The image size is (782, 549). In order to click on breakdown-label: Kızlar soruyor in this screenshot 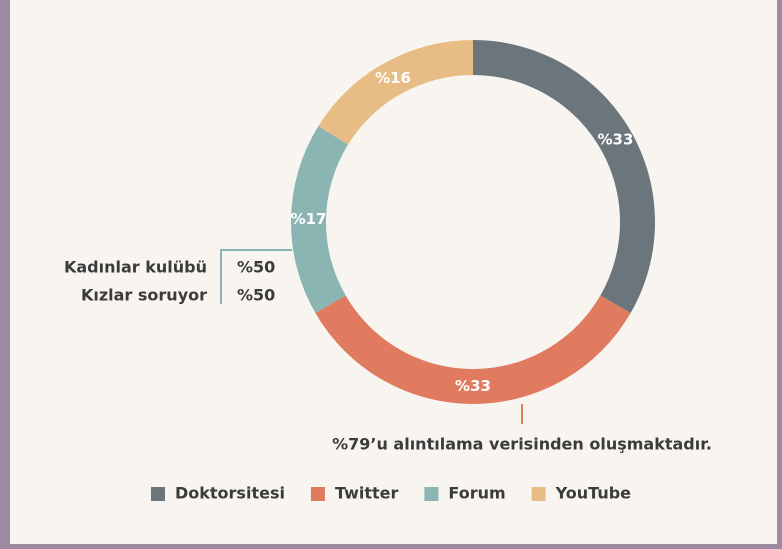, I will do `click(144, 295)`.